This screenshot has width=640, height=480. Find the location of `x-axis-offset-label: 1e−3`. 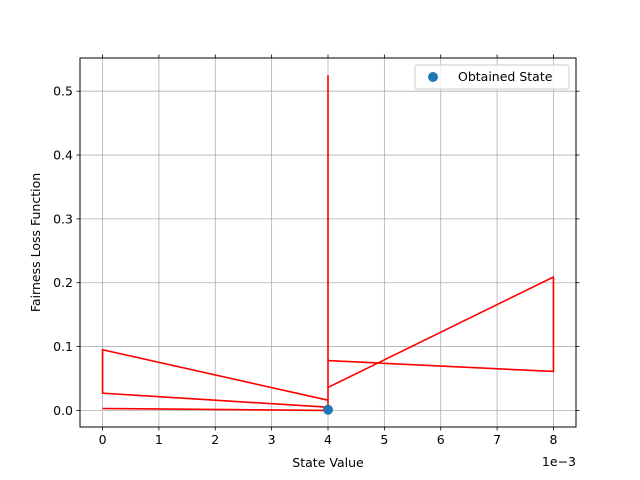

x-axis-offset-label: 1e−3 is located at coordinates (559, 461).